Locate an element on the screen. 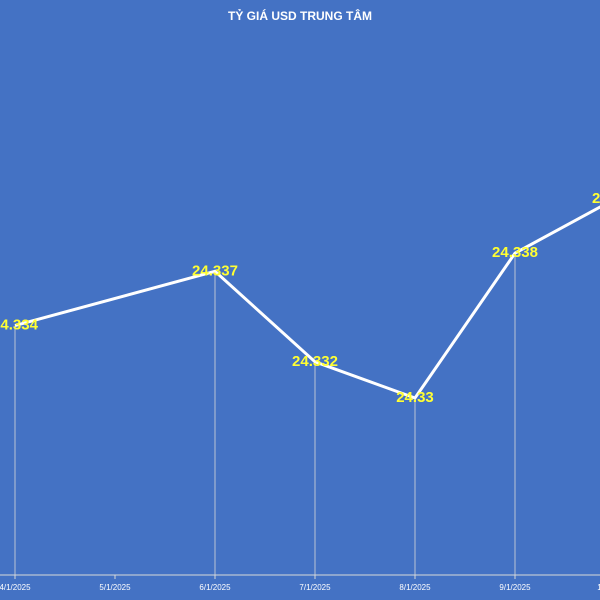  data-label: 24.337 is located at coordinates (215, 270).